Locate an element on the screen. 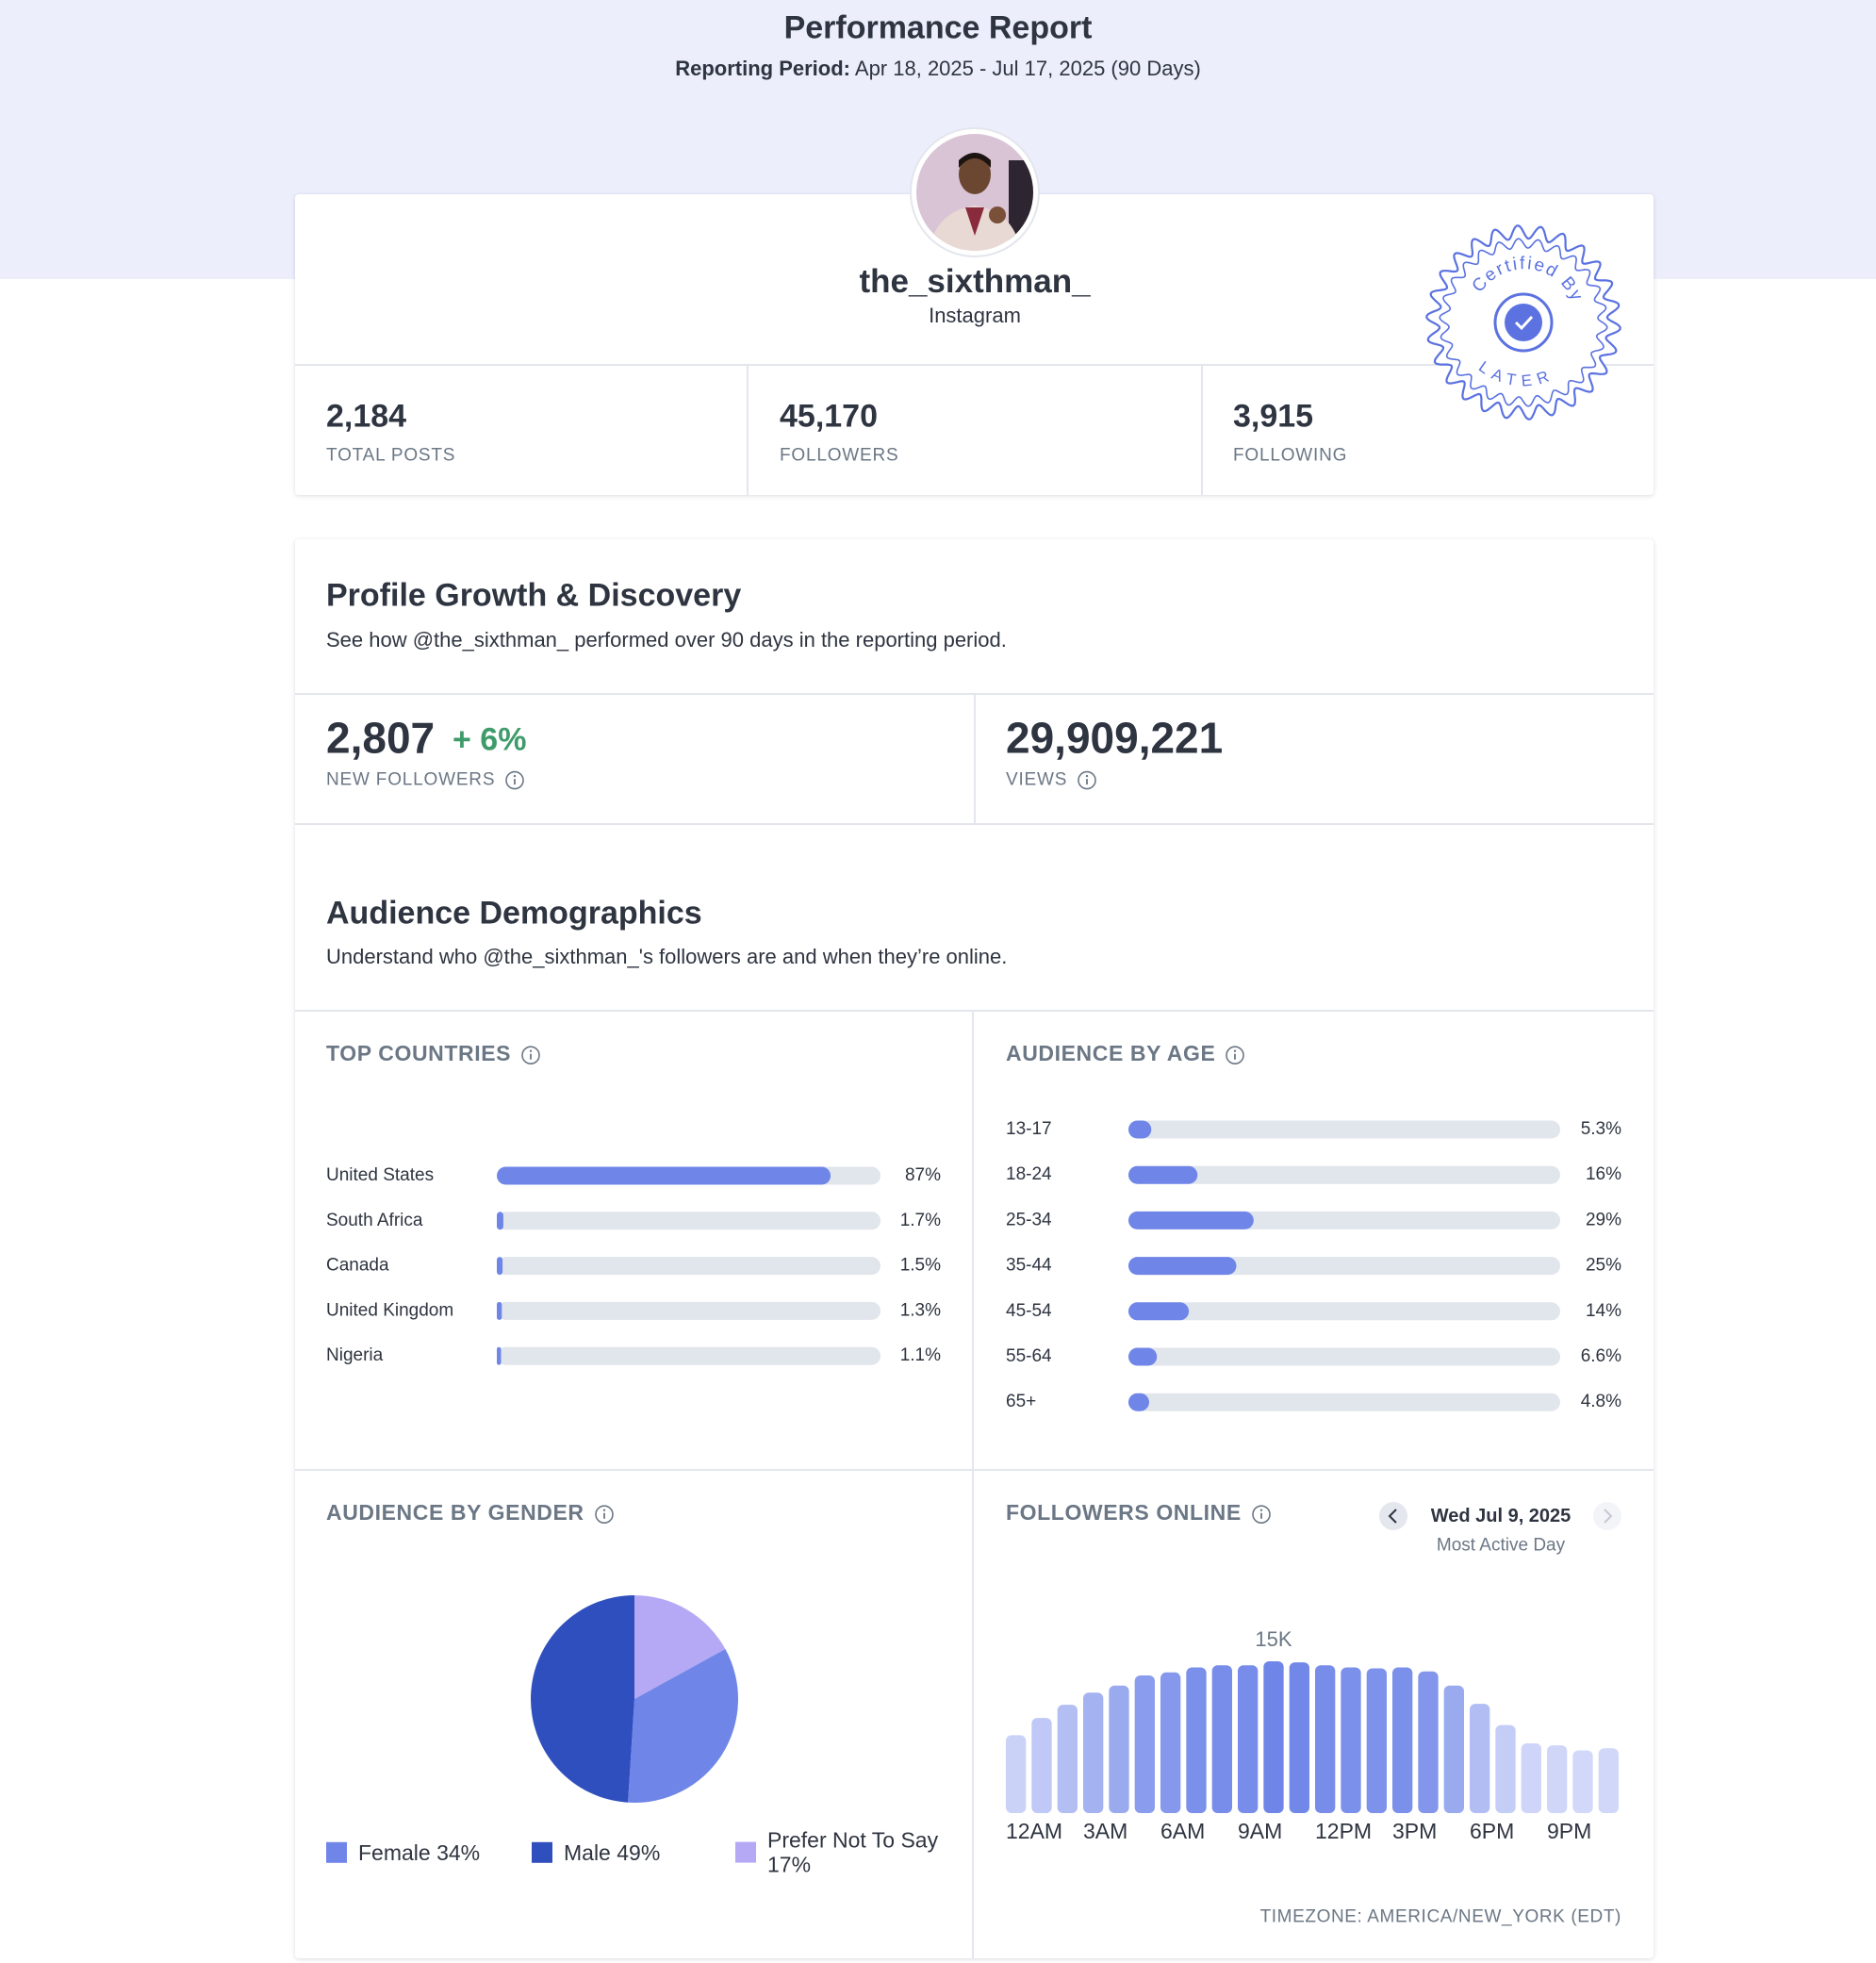  x-tick-label: 12PM is located at coordinates (1344, 1831).